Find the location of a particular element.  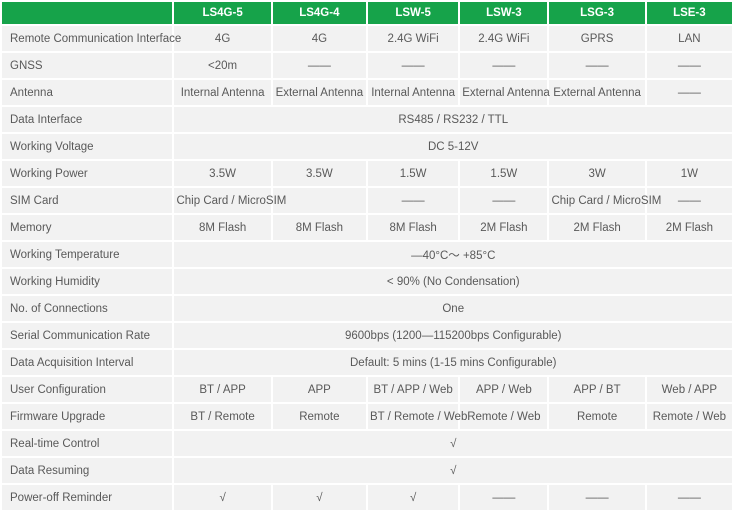

merged-value-cell: RS485 / RS232 / TTL is located at coordinates (453, 119).